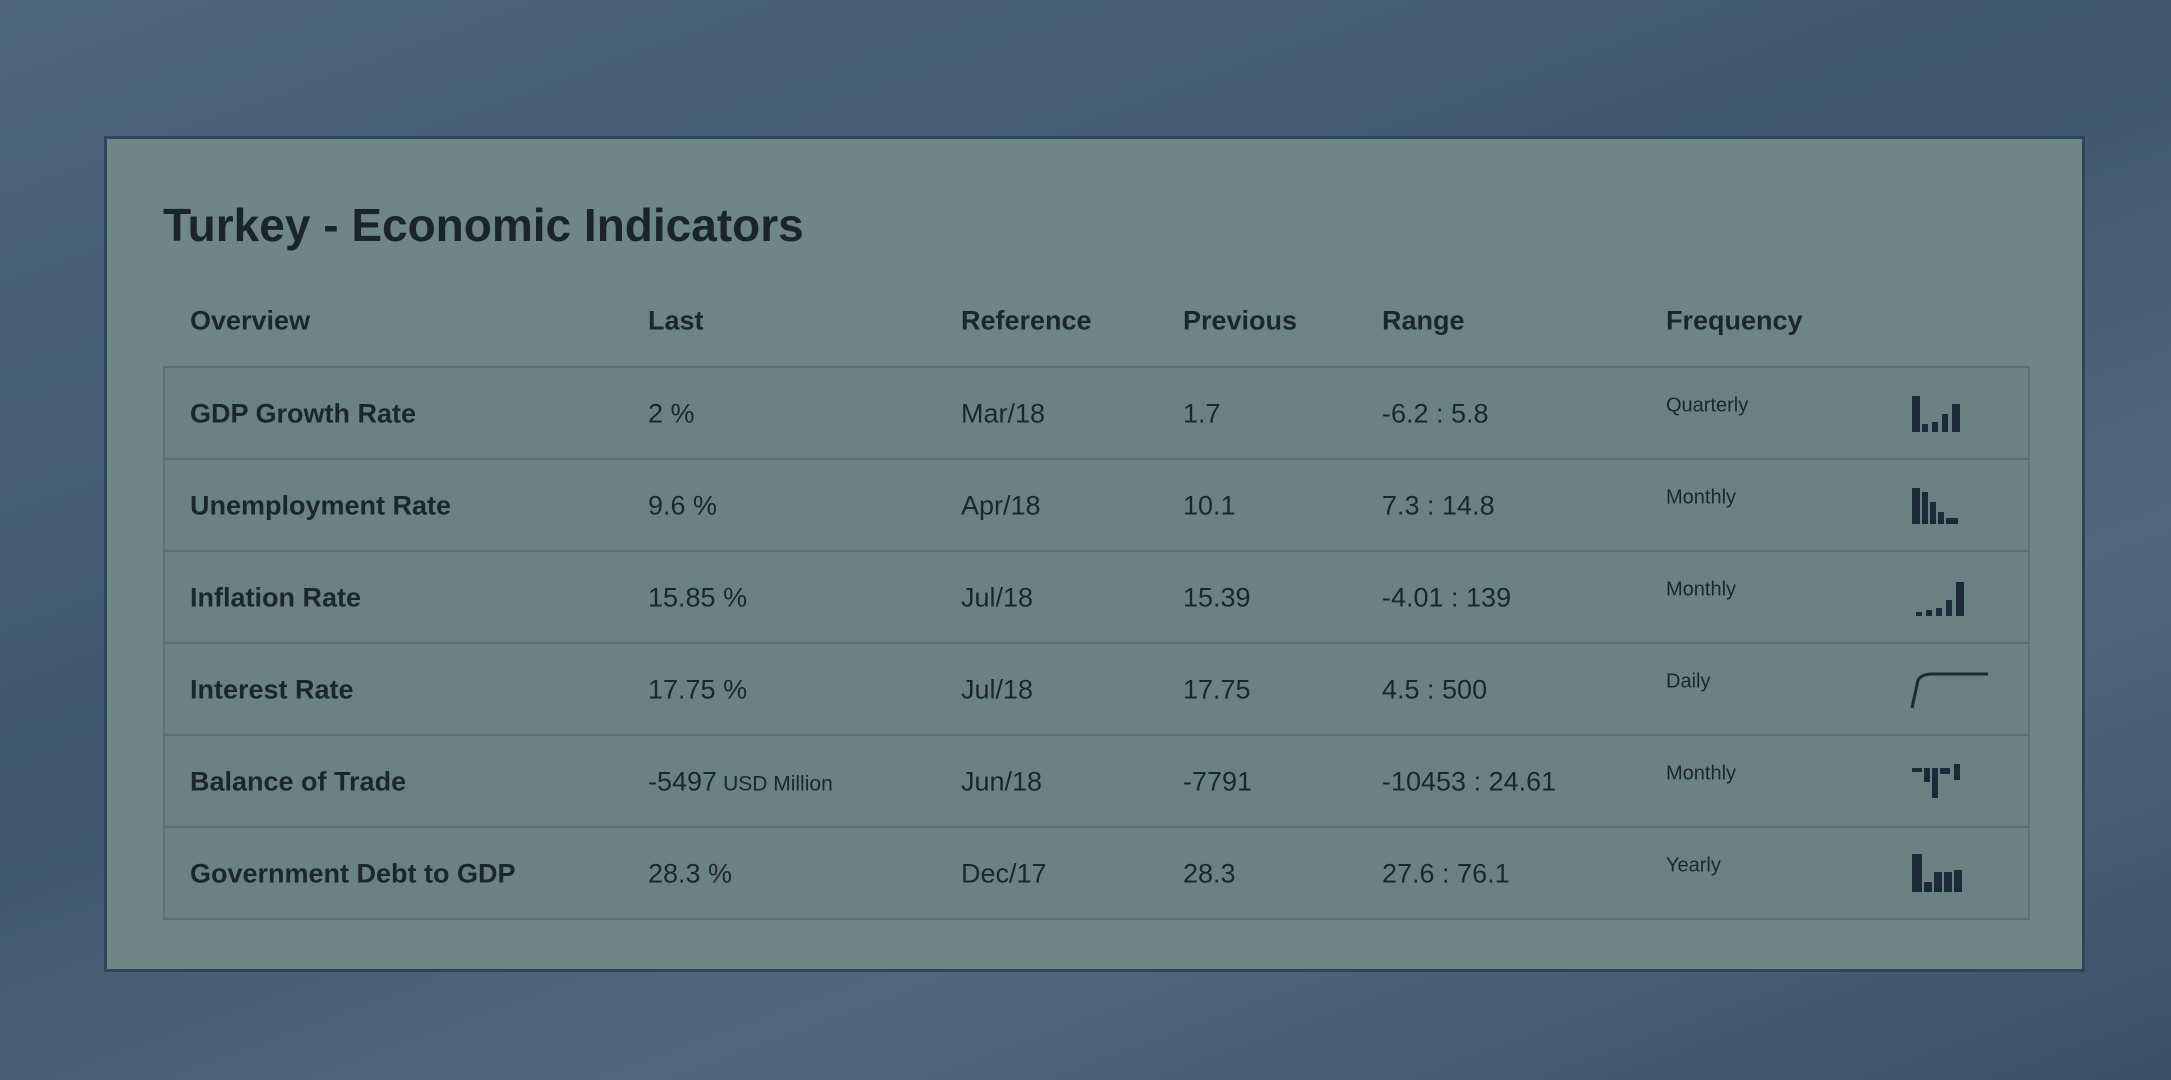 This screenshot has height=1080, width=2171. What do you see at coordinates (1096, 321) in the screenshot?
I see `header-row` at bounding box center [1096, 321].